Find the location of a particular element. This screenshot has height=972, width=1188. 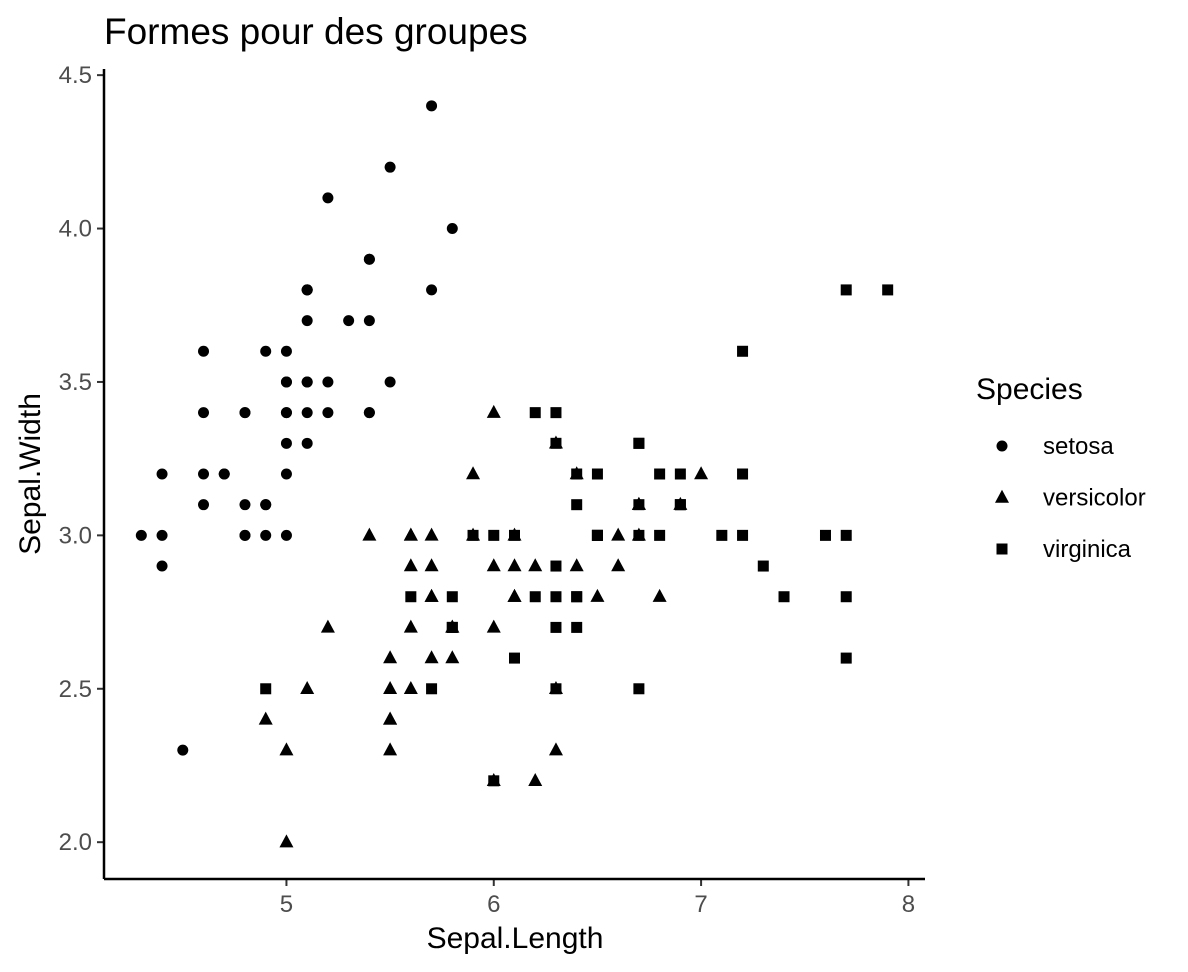

legend-label: setosa is located at coordinates (1078, 446).